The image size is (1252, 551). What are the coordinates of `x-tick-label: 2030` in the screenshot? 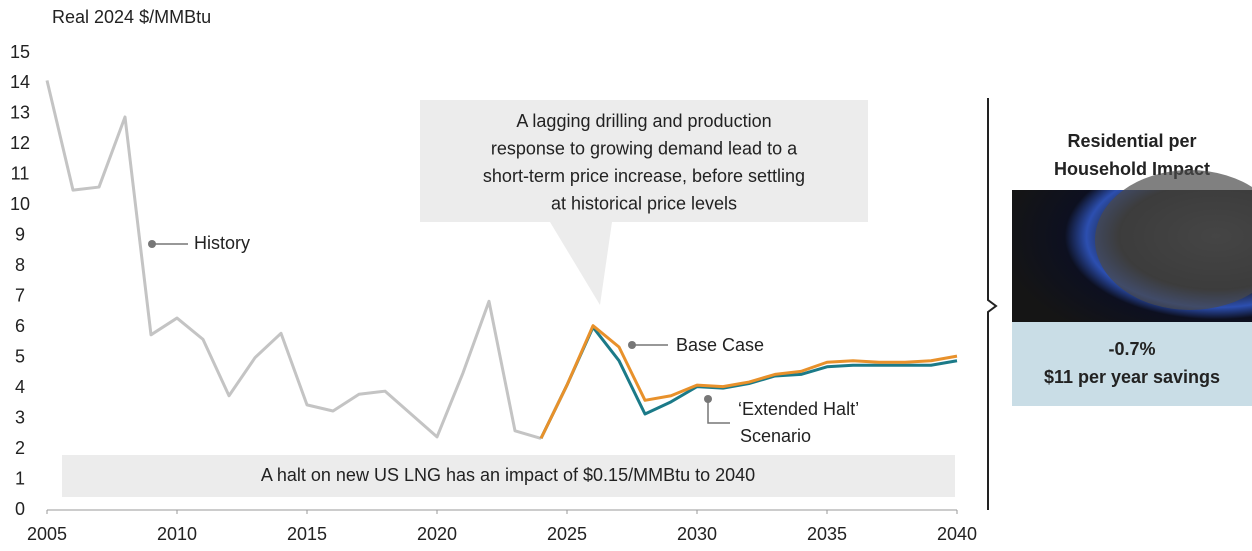 It's located at (697, 534).